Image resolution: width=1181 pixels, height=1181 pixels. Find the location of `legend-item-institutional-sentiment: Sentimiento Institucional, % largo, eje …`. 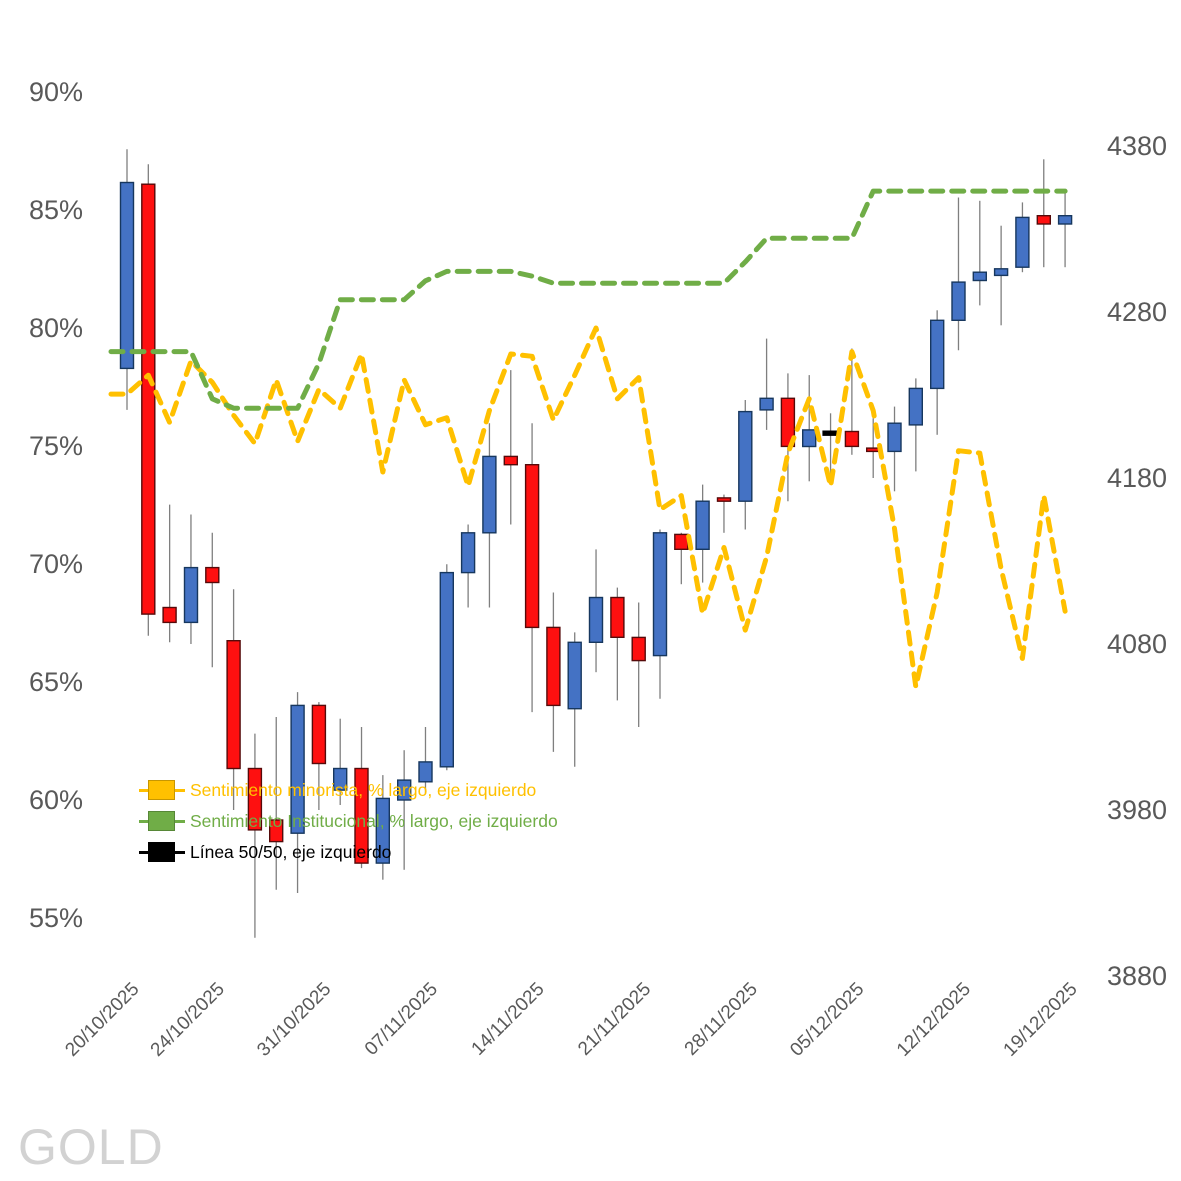

legend-item-institutional-sentiment: Sentimiento Institucional, % largo, eje … is located at coordinates (348, 821).